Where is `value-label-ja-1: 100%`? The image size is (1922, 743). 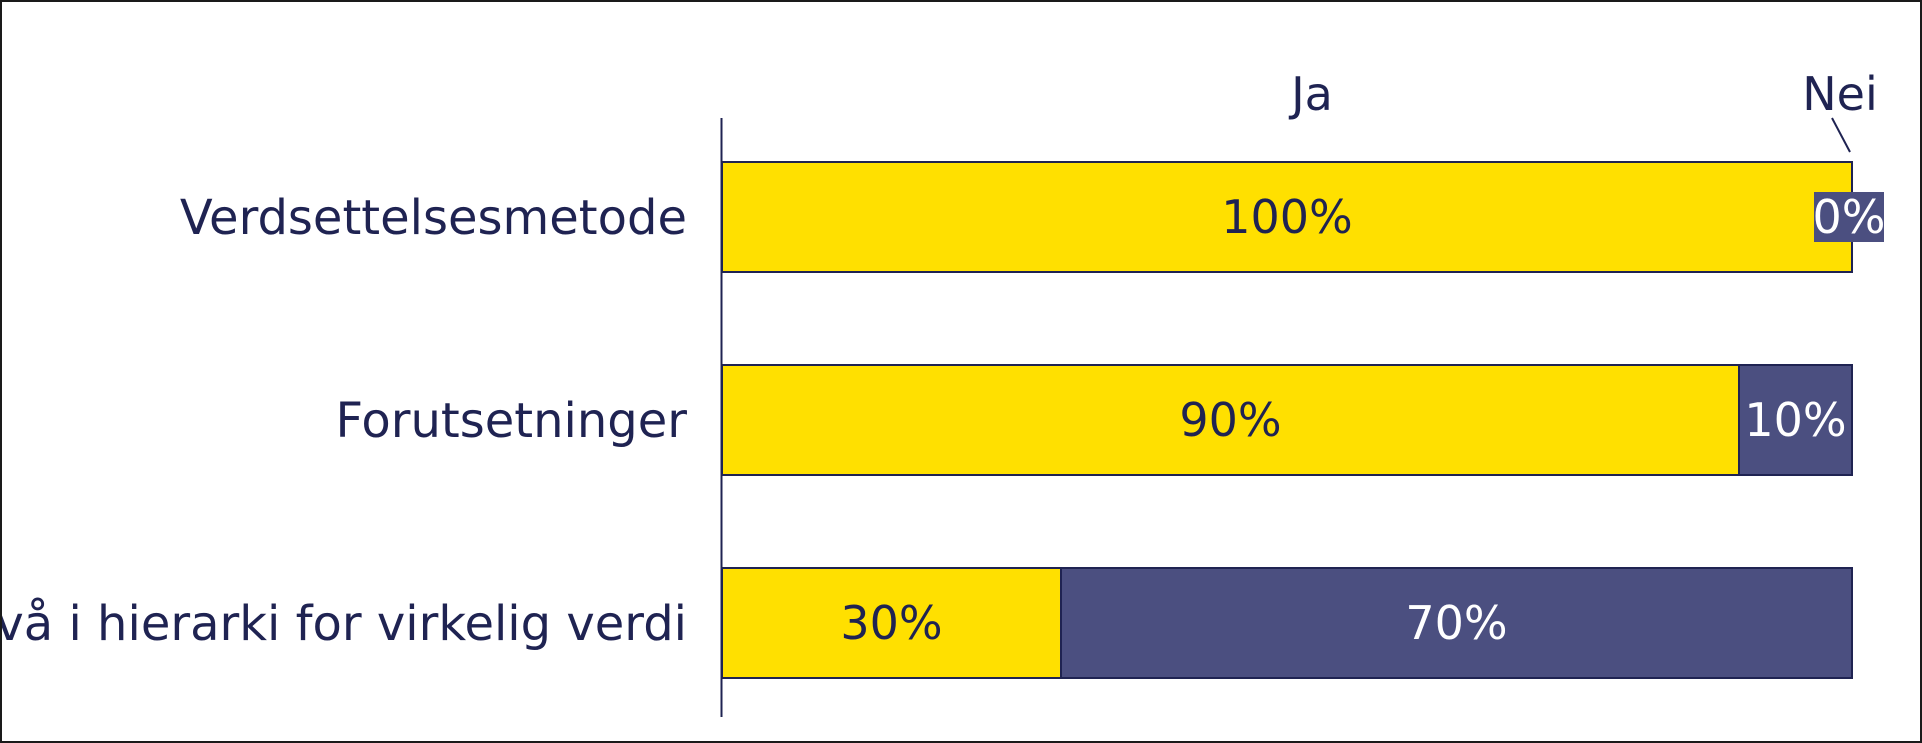
value-label-ja-1: 100% is located at coordinates (1287, 217).